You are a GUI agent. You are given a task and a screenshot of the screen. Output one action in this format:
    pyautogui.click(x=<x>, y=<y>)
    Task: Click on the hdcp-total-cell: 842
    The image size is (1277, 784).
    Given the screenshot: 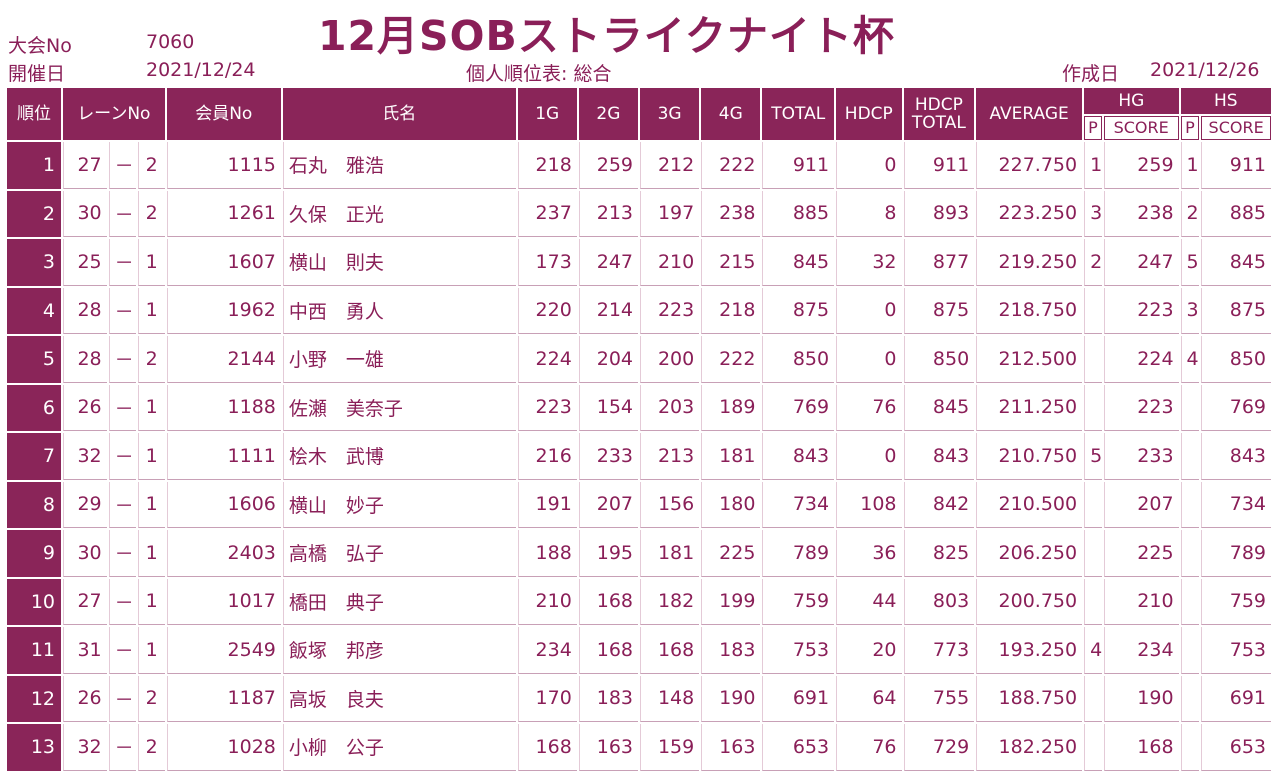 What is the action you would take?
    pyautogui.click(x=939, y=504)
    